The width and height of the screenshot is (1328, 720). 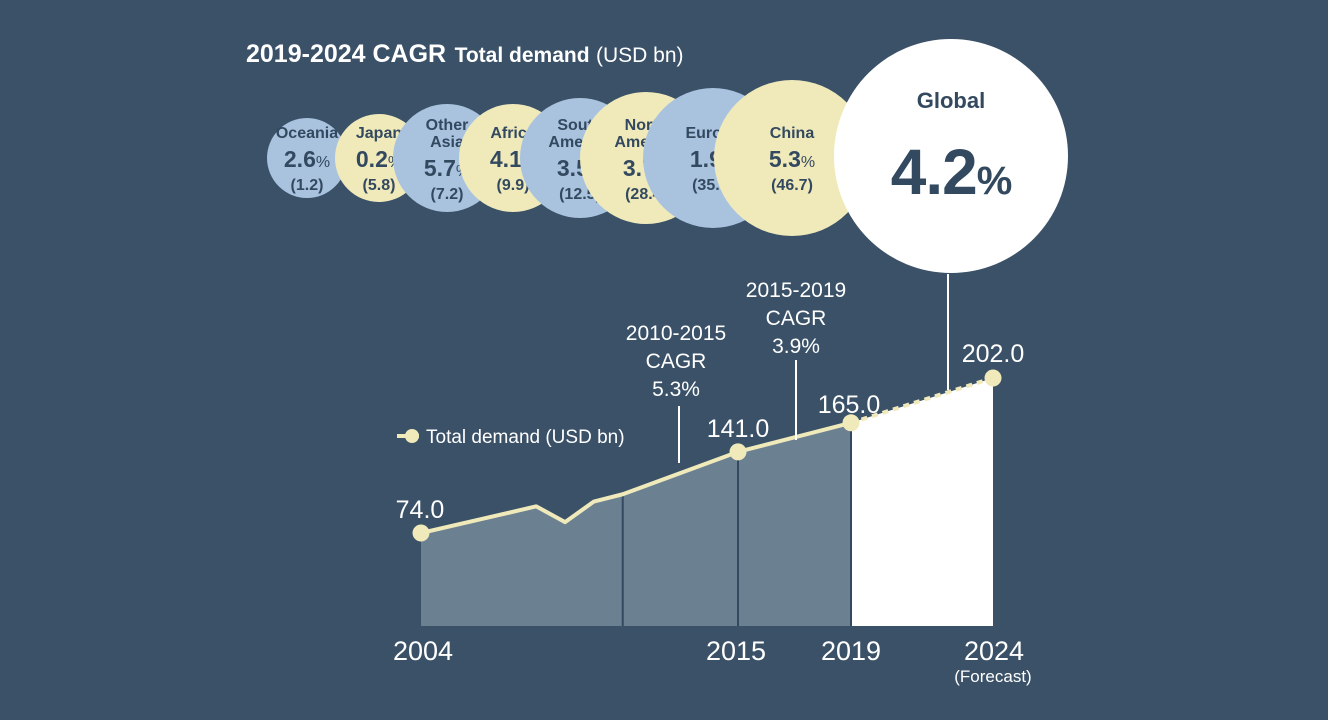 What do you see at coordinates (639, 55) in the screenshot?
I see `title-unit: (USD bn)` at bounding box center [639, 55].